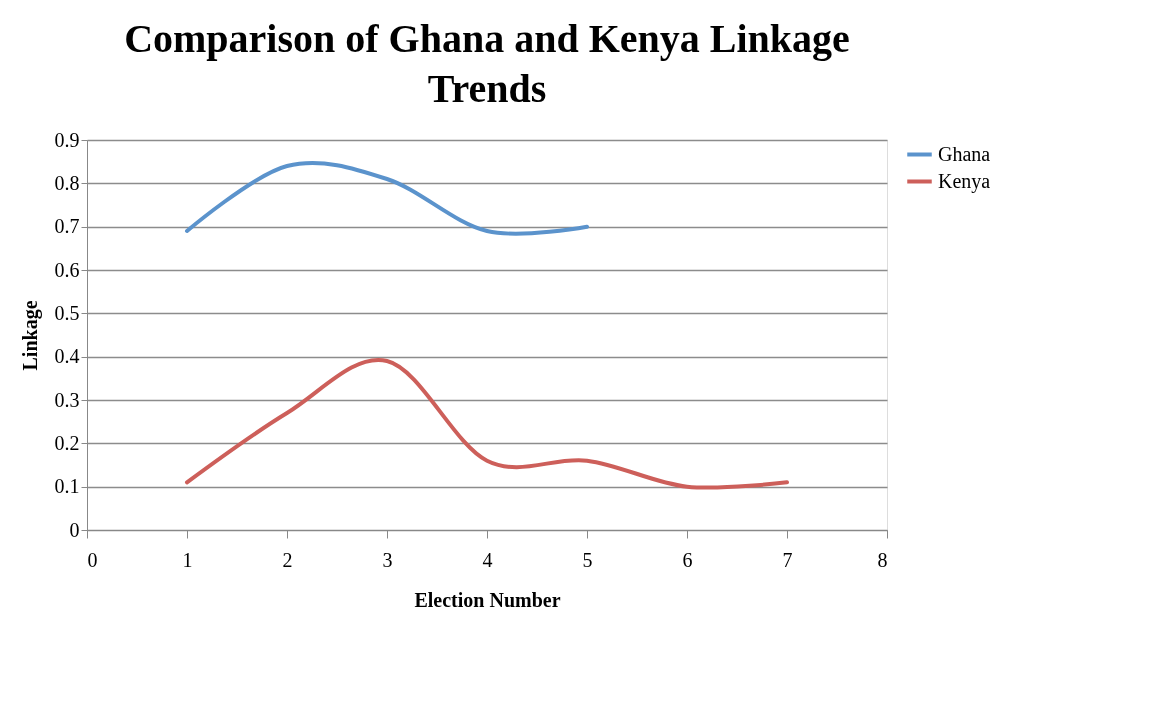  What do you see at coordinates (187, 559) in the screenshot?
I see `x-tick-label: 1` at bounding box center [187, 559].